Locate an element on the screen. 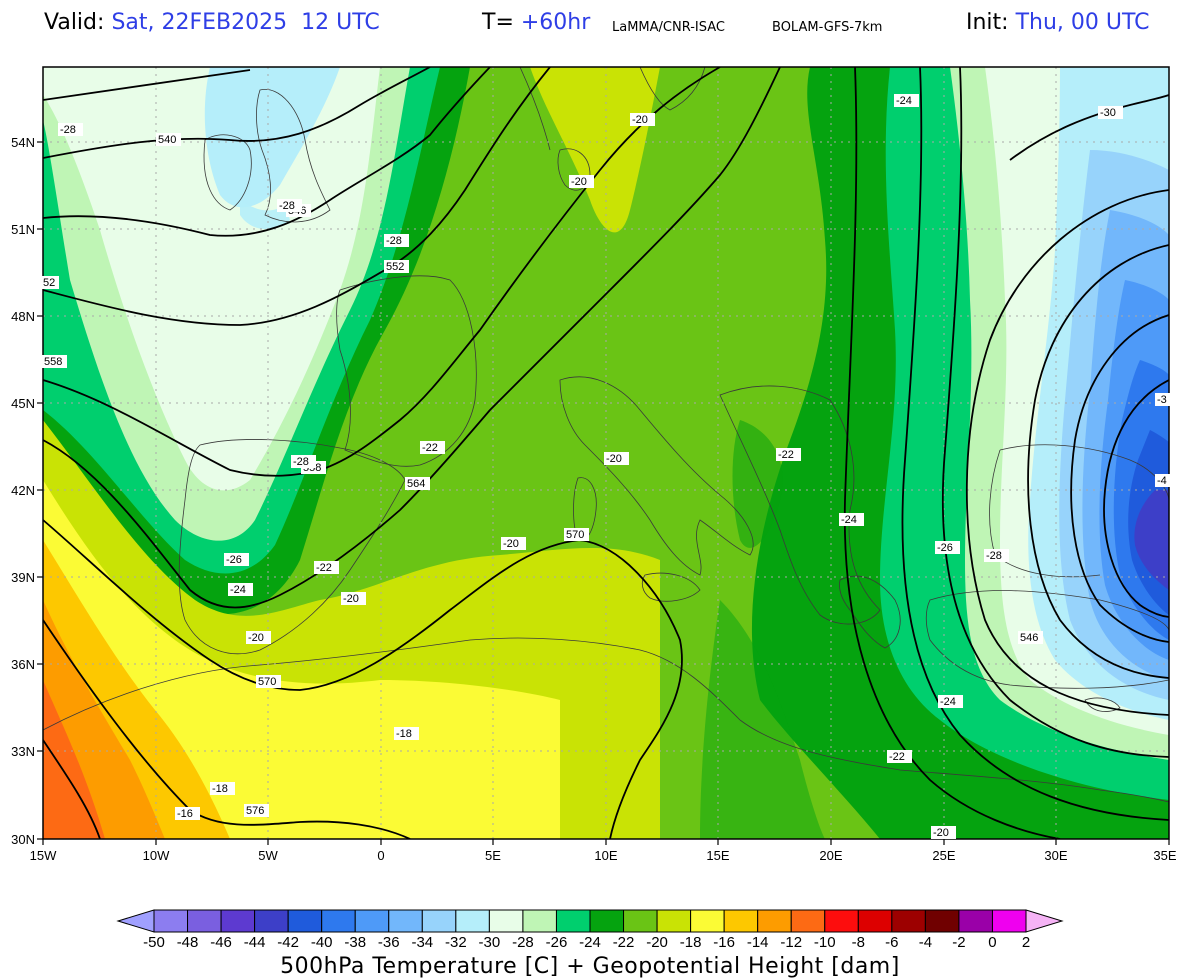 The height and width of the screenshot is (980, 1180). init-value: Thu, 00 UTC is located at coordinates (1082, 22).